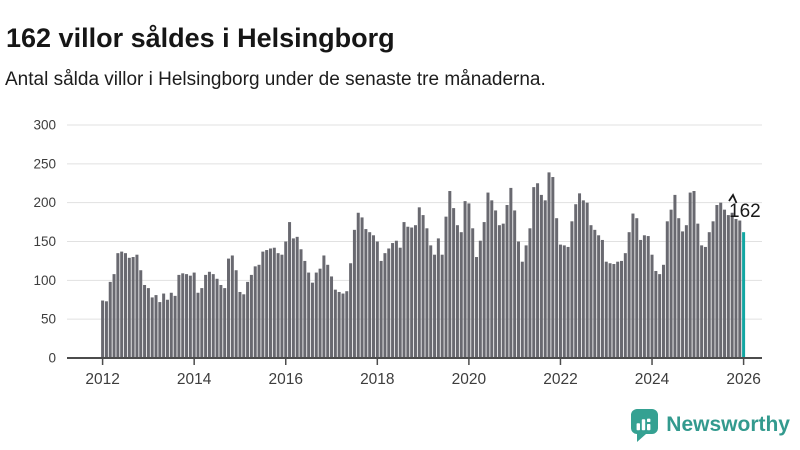  What do you see at coordinates (744, 295) in the screenshot?
I see `highlighted-bar` at bounding box center [744, 295].